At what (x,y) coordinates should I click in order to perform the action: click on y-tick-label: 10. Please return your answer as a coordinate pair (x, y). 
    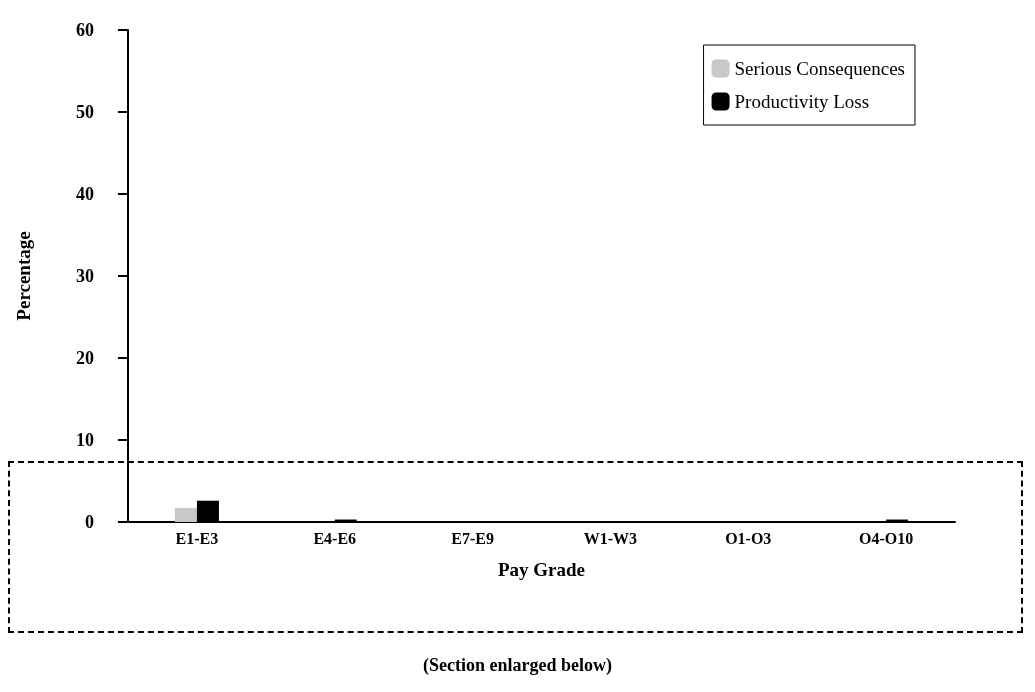
    Looking at the image, I should click on (85, 440).